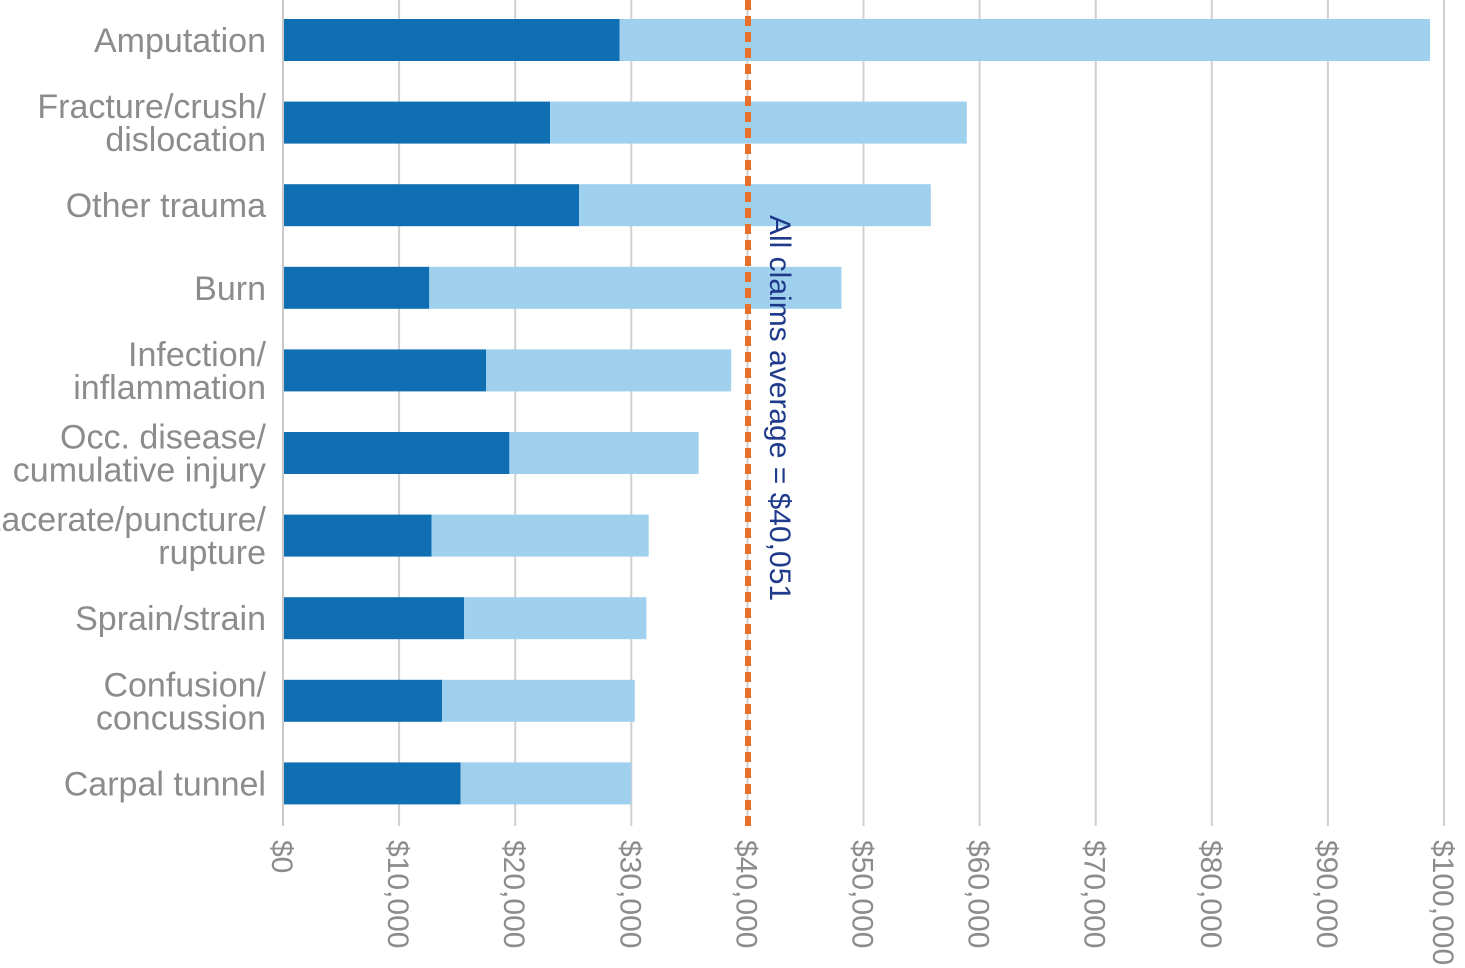 This screenshot has width=1465, height=968. I want to click on x-tick-label: $90,000, so click(1326, 894).